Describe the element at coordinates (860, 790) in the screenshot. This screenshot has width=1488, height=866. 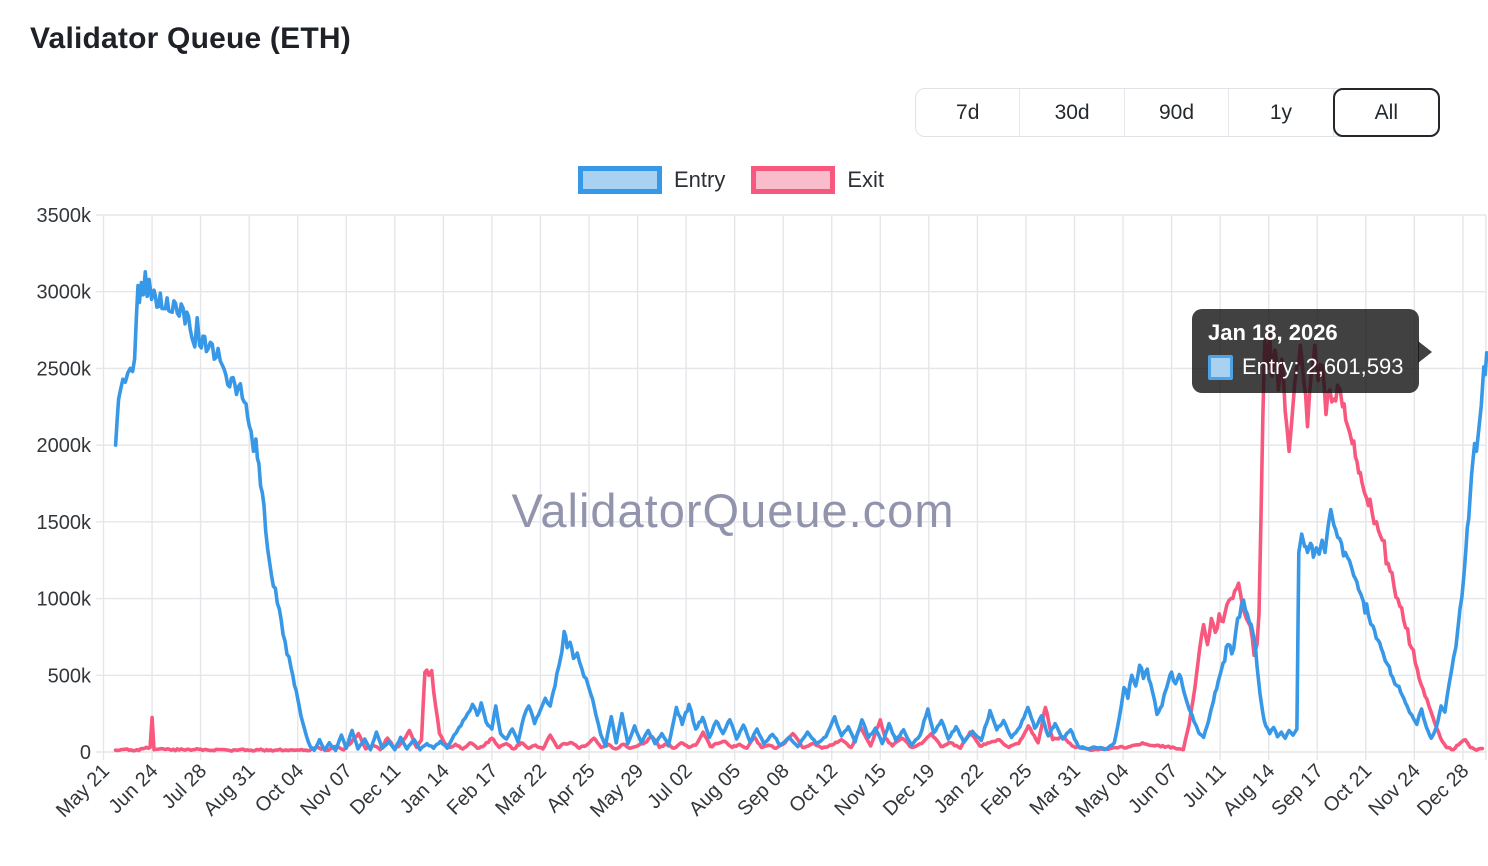
I see `svg-text: Nov 15` at that location.